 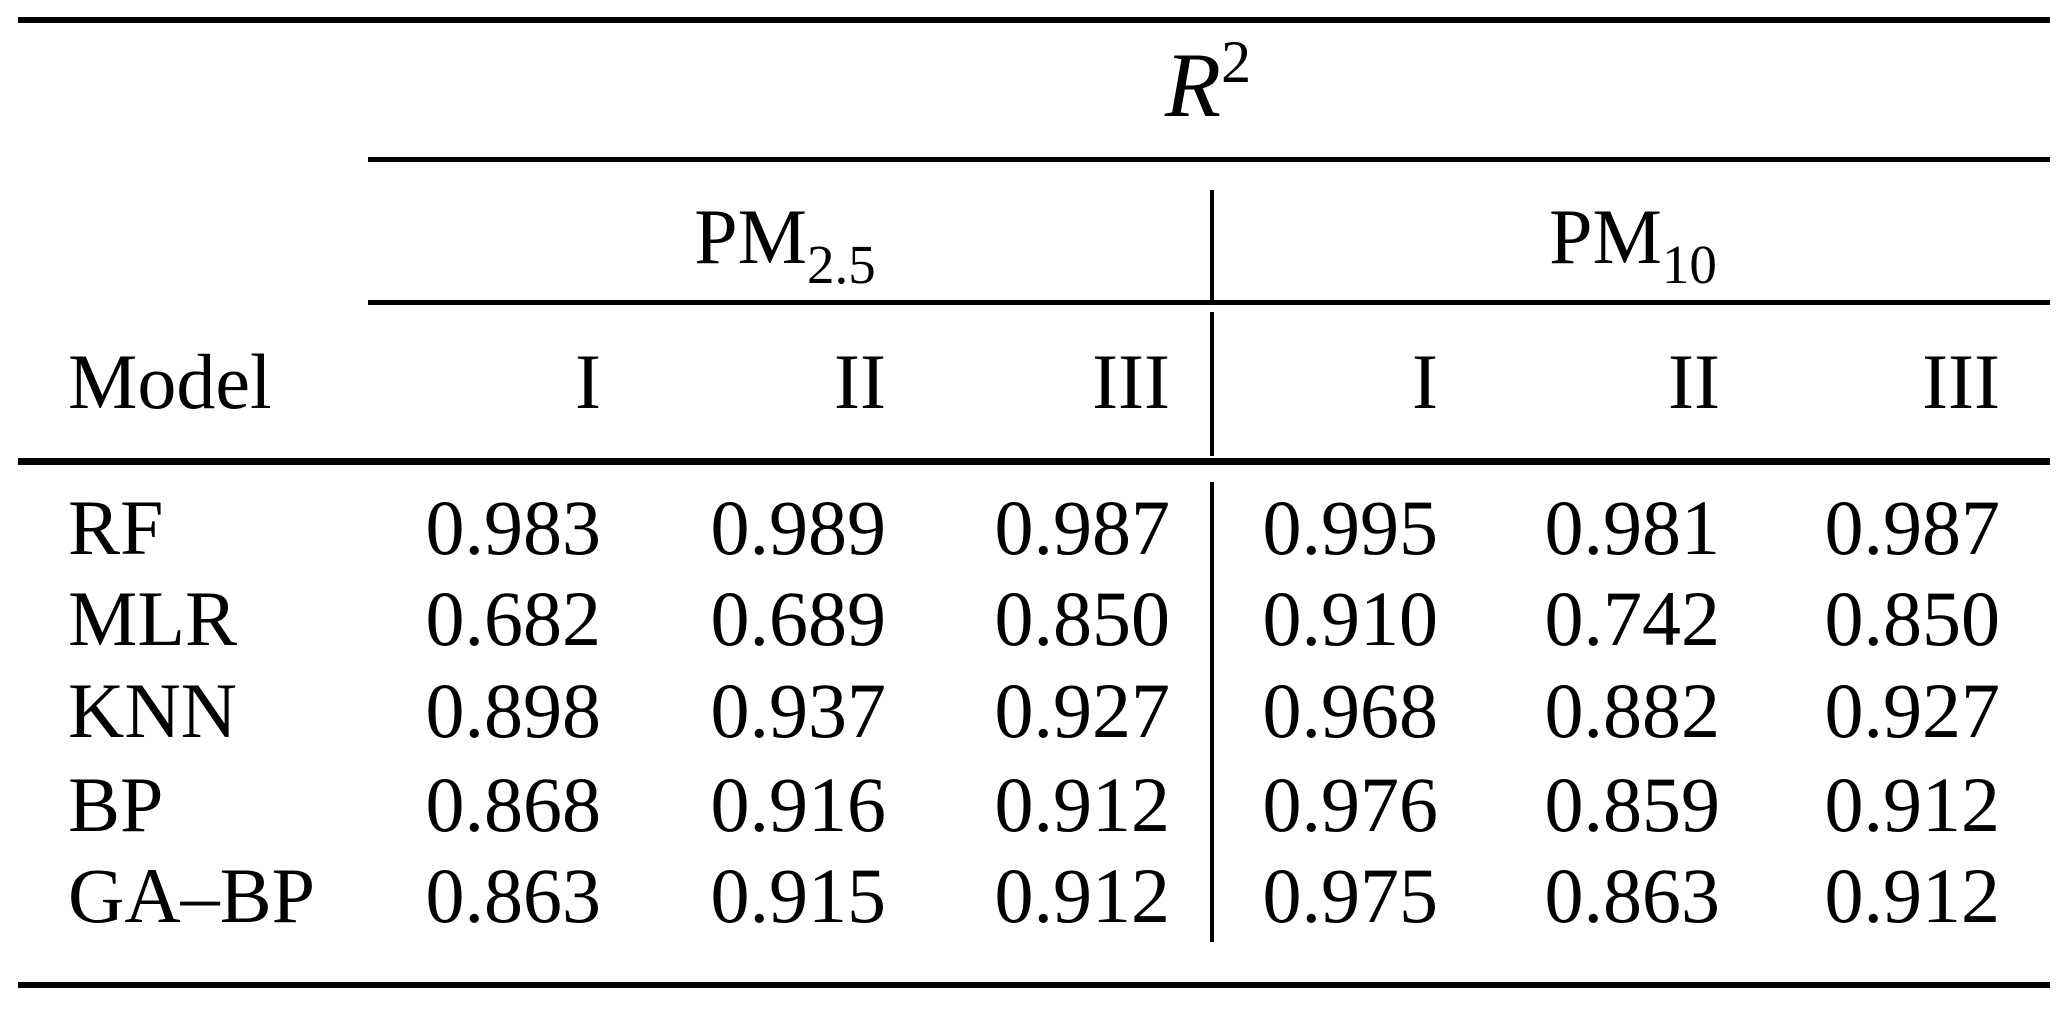 I want to click on table-header-rule, so click(x=1034, y=461).